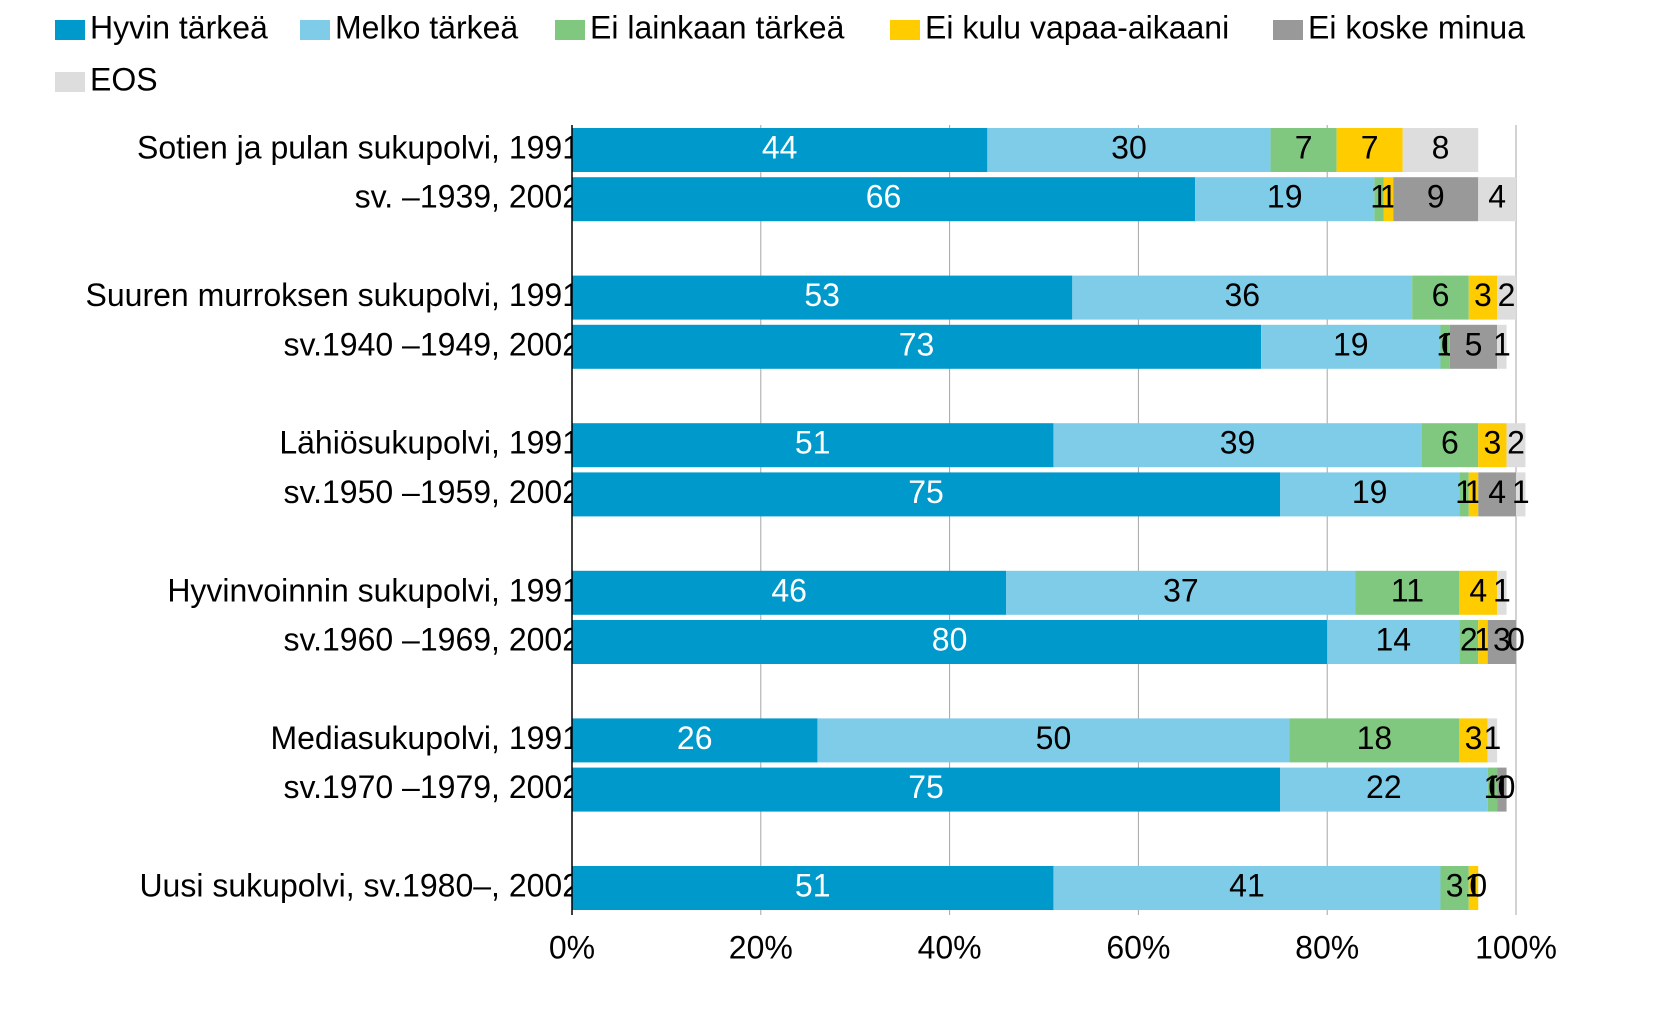  Describe the element at coordinates (467, 197) in the screenshot. I see `y-tick-label: sv. –1939, 2002` at that location.